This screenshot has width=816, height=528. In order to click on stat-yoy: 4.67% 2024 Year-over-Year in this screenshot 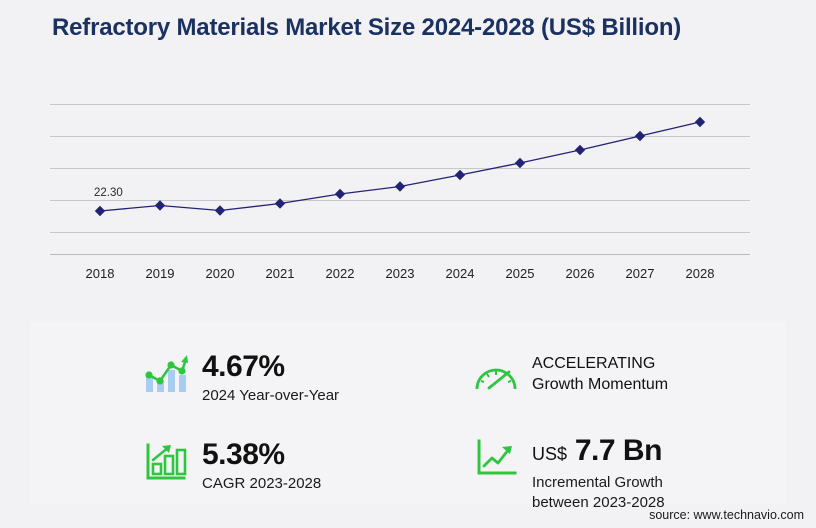, I will do `click(239, 378)`.